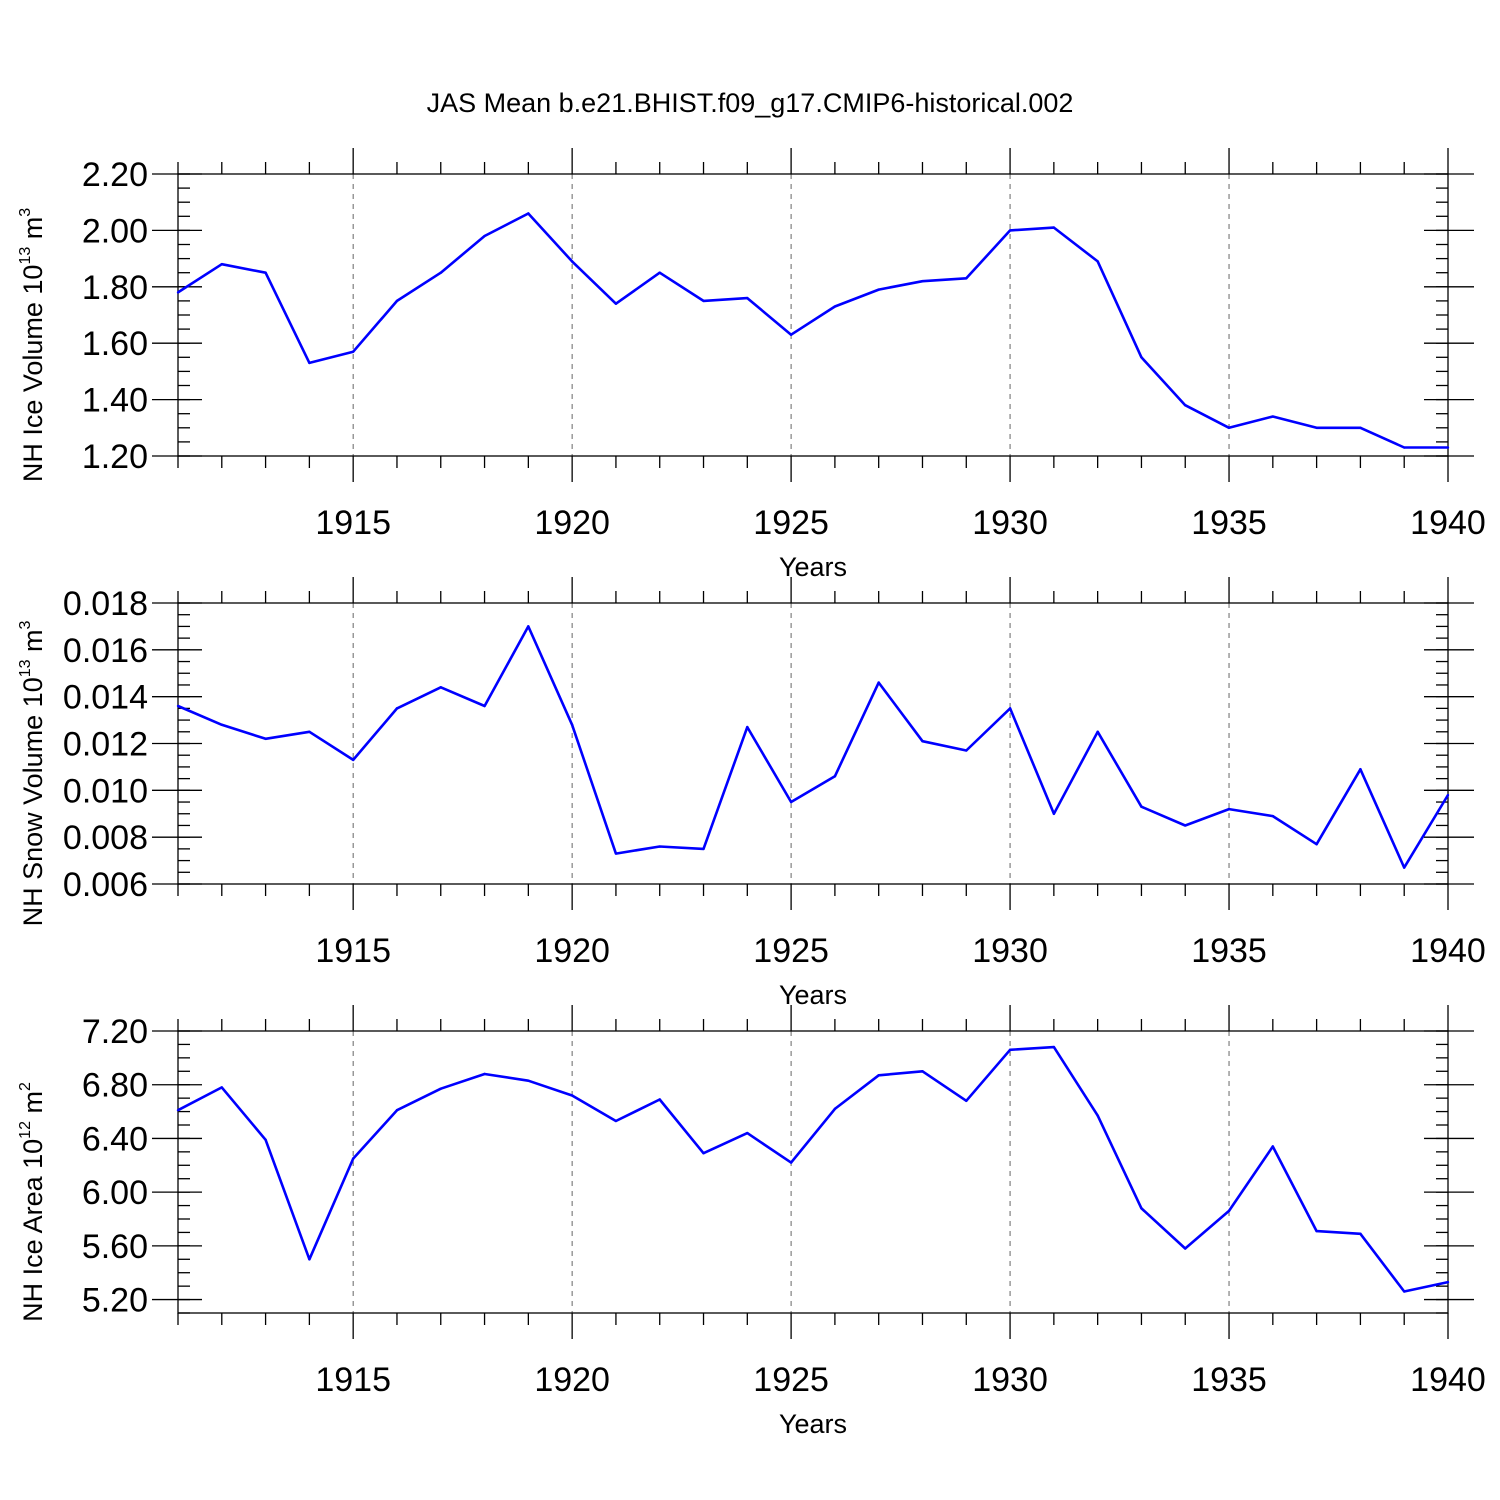 The image size is (1500, 1500). I want to click on y-axis-title-text: NH Ice Volume 10, so click(33, 374).